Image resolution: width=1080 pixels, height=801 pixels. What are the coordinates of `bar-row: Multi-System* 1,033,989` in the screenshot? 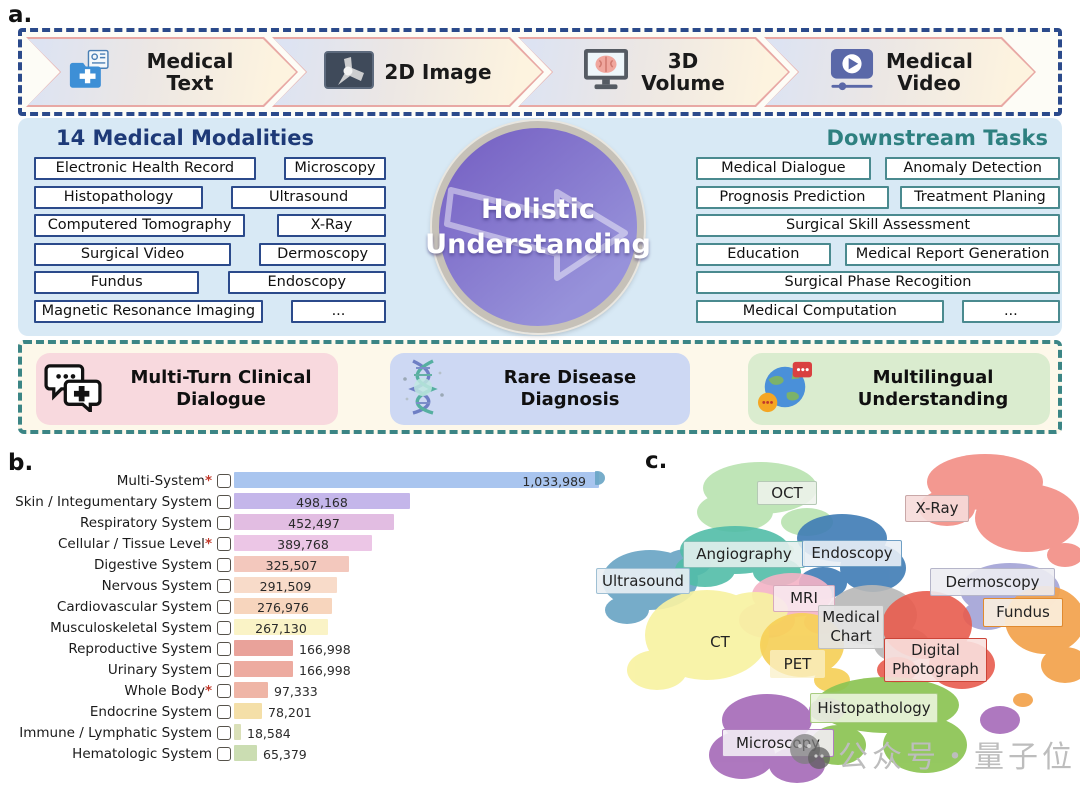 It's located at (320, 481).